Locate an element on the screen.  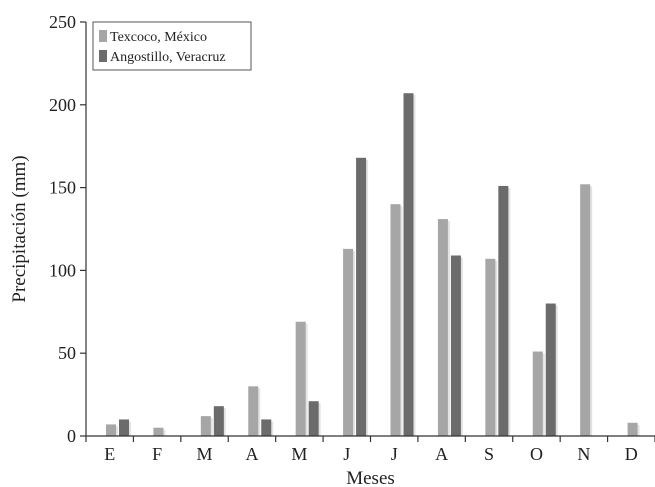
legend-box is located at coordinates (172, 46).